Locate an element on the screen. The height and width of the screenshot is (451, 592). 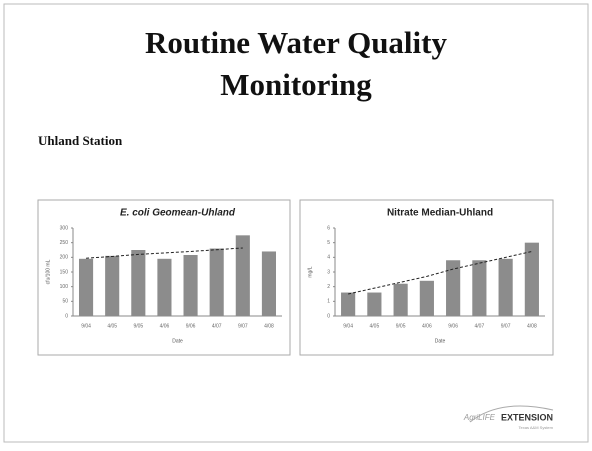
y-tick-label: 5 is located at coordinates (328, 243).